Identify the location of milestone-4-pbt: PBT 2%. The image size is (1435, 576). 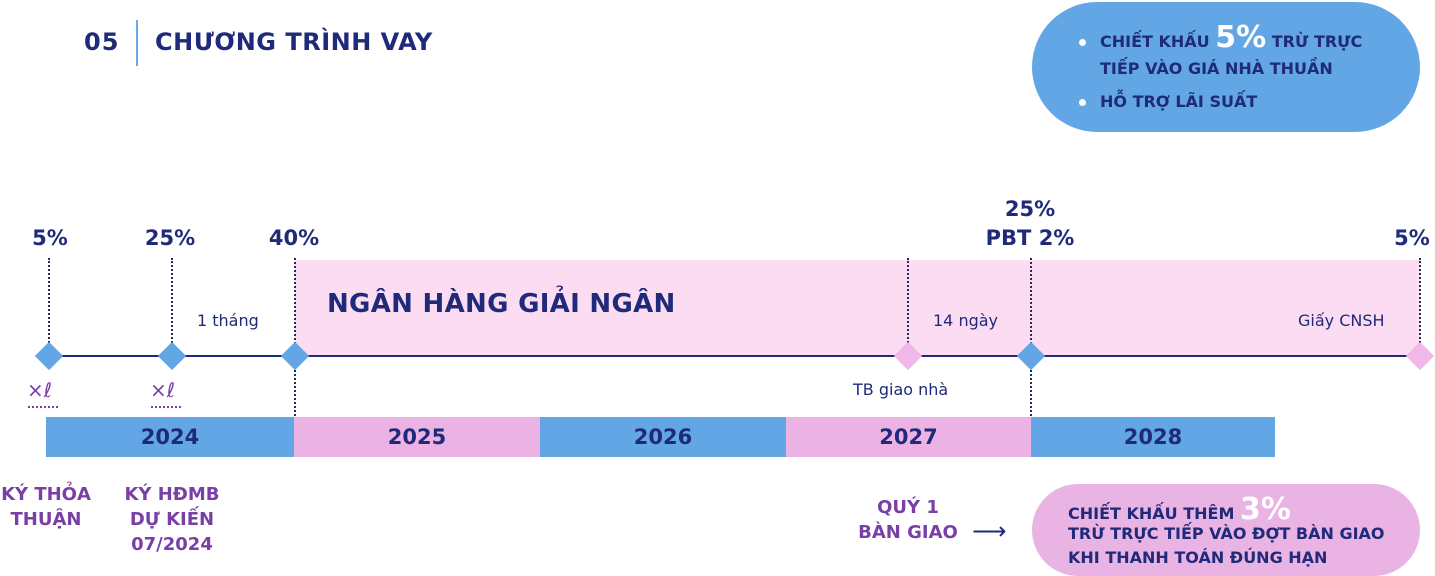
(1030, 238).